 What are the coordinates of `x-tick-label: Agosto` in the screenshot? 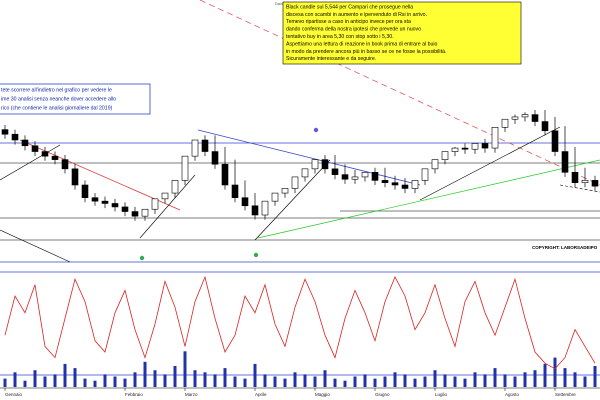 It's located at (512, 394).